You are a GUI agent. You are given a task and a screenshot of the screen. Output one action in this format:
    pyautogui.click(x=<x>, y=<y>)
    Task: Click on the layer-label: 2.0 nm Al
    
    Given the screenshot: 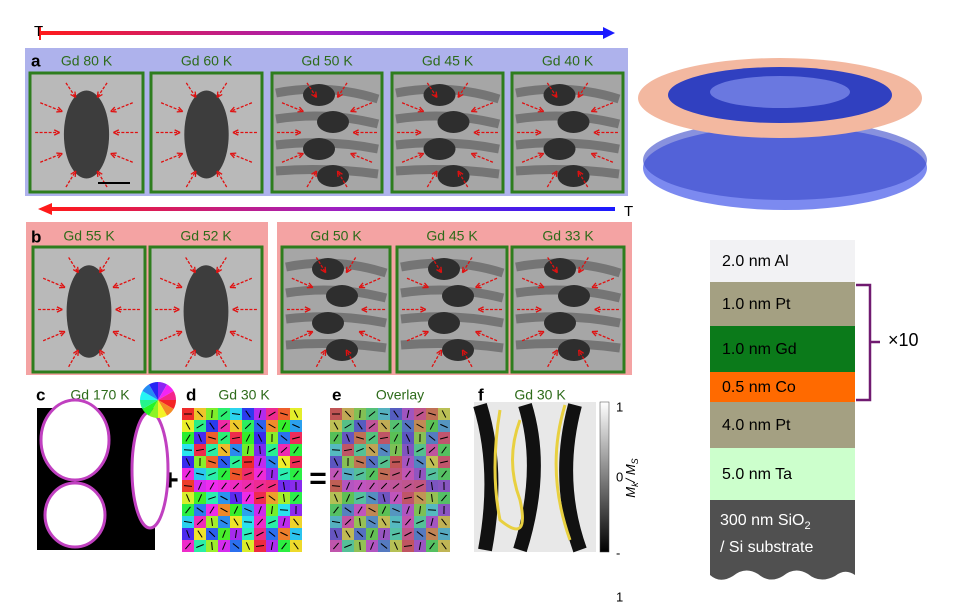 What is the action you would take?
    pyautogui.click(x=755, y=261)
    